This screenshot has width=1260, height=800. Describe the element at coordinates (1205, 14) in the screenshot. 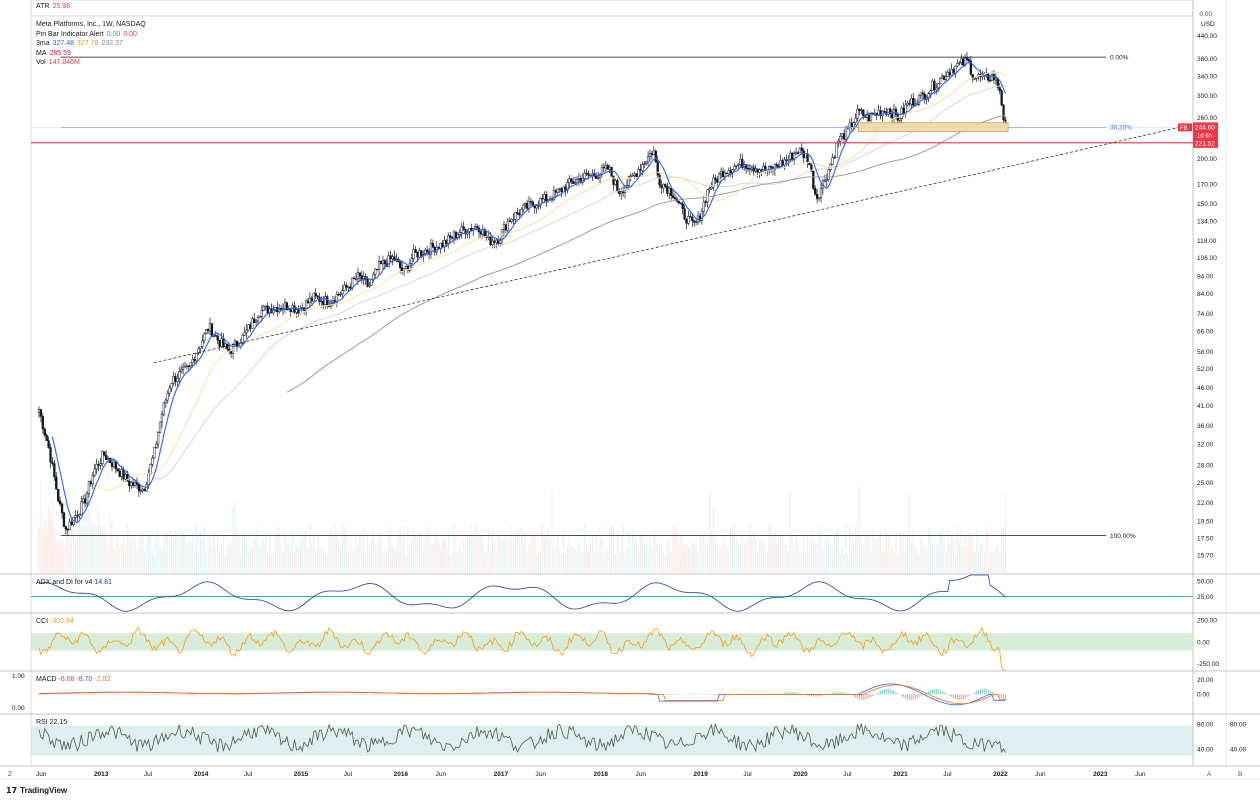

I see `top-scale-value: 0.00` at that location.